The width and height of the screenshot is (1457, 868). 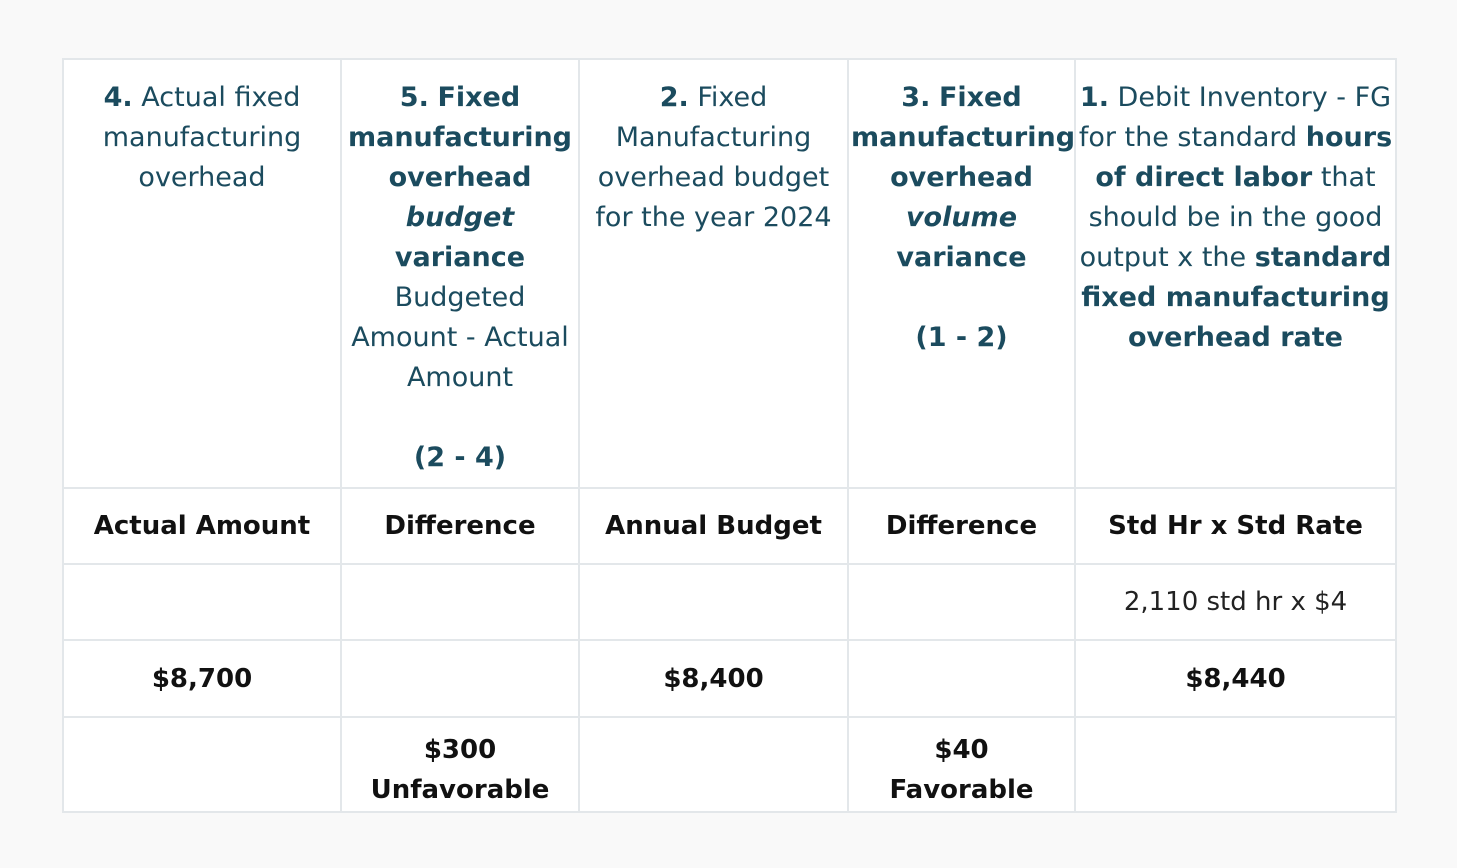 I want to click on column-number: 4., so click(x=118, y=97).